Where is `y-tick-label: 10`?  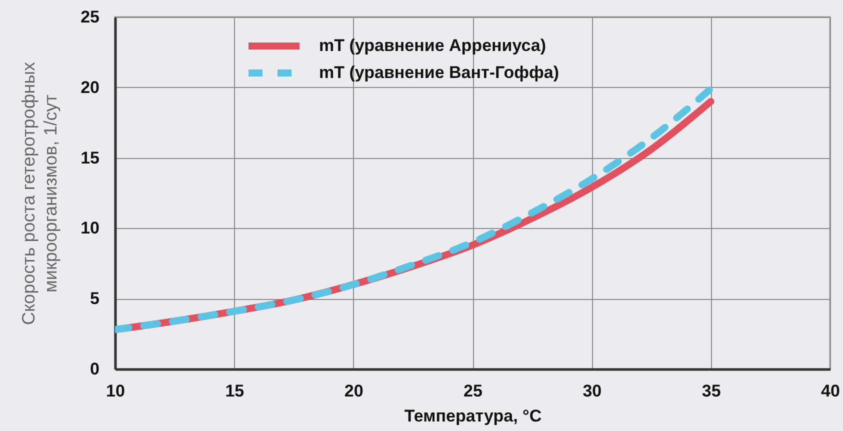
y-tick-label: 10 is located at coordinates (90, 228).